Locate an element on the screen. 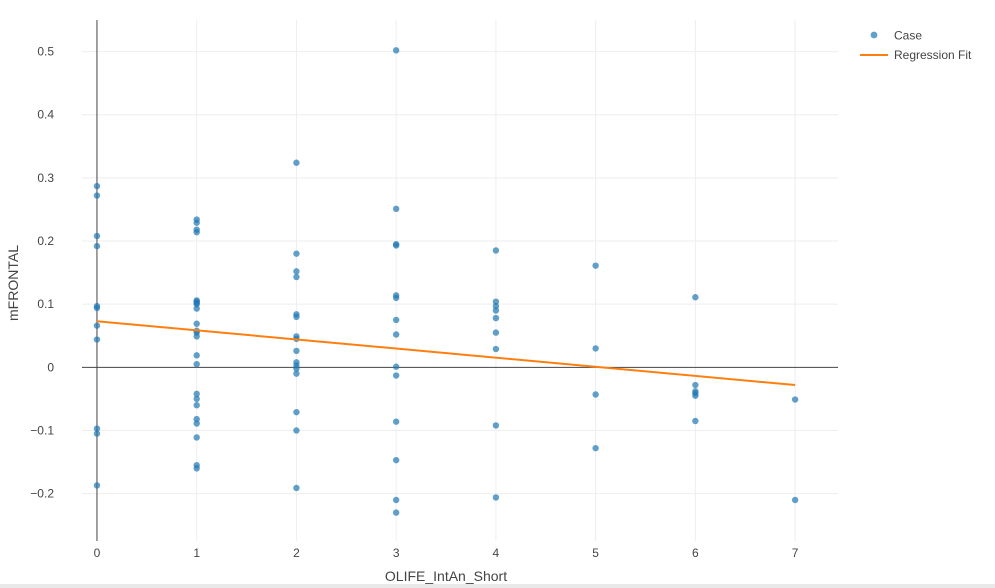 Image resolution: width=995 pixels, height=588 pixels. legend-marker-case is located at coordinates (874, 35).